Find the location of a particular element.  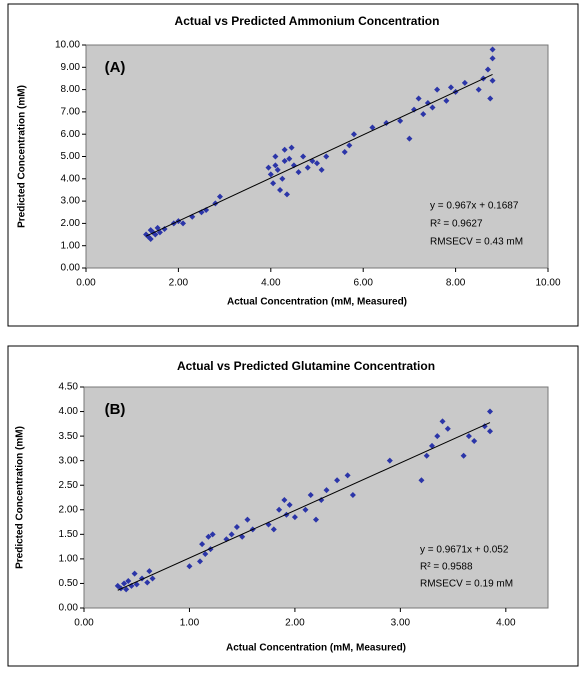

x-tick-label: 3.00 is located at coordinates (401, 623).